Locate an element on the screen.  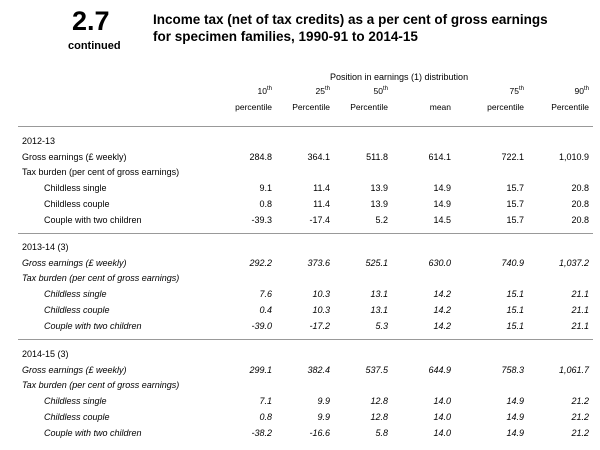
column-header-top: 75th is located at coordinates (494, 91).